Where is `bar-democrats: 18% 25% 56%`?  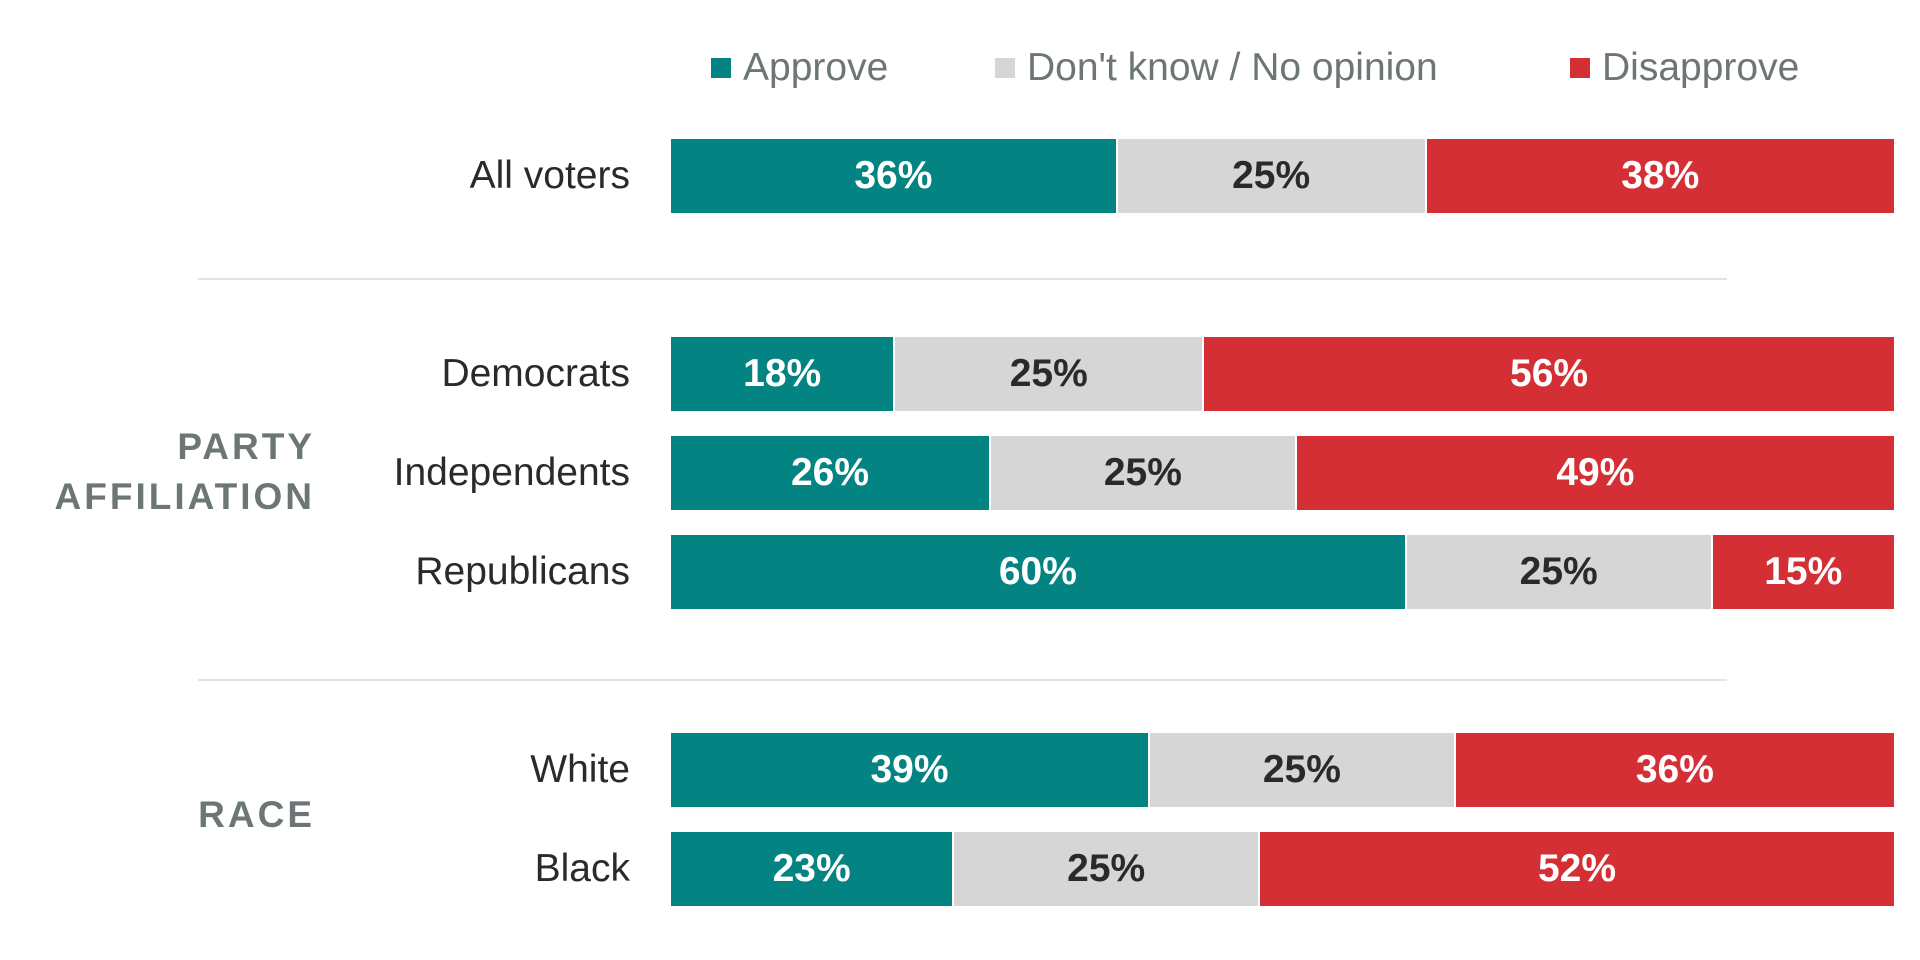
bar-democrats: 18% 25% 56% is located at coordinates (1282, 374).